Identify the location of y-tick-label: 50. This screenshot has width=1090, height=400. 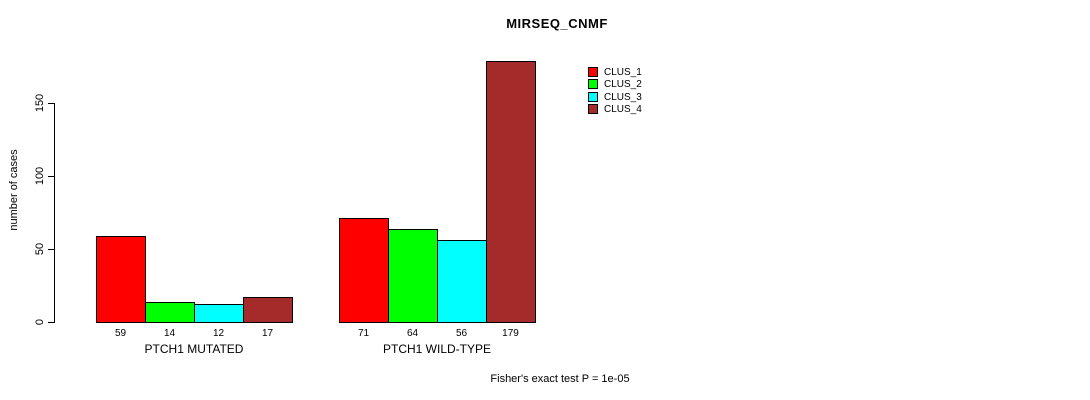
(40, 249).